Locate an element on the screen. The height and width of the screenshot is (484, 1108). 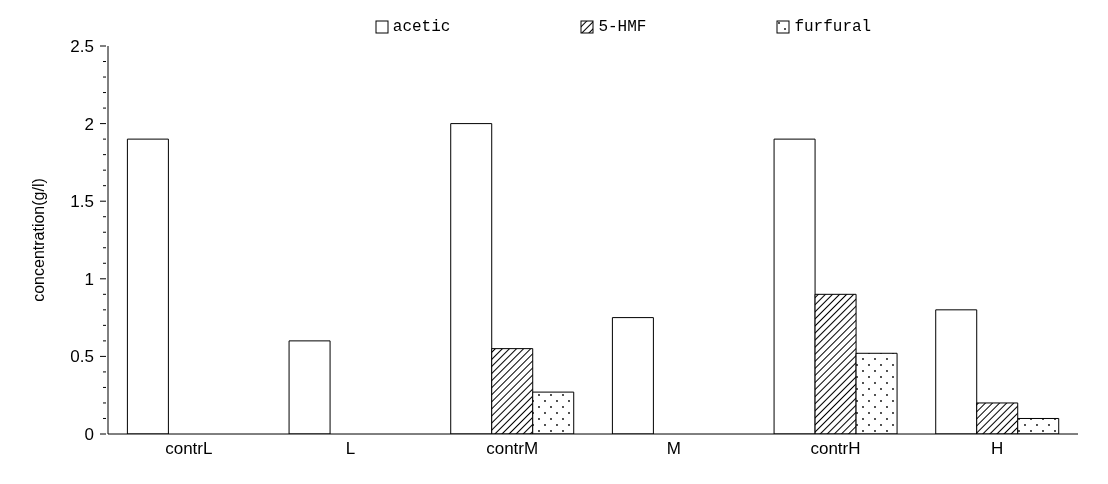
x-tick-label: M is located at coordinates (673, 449).